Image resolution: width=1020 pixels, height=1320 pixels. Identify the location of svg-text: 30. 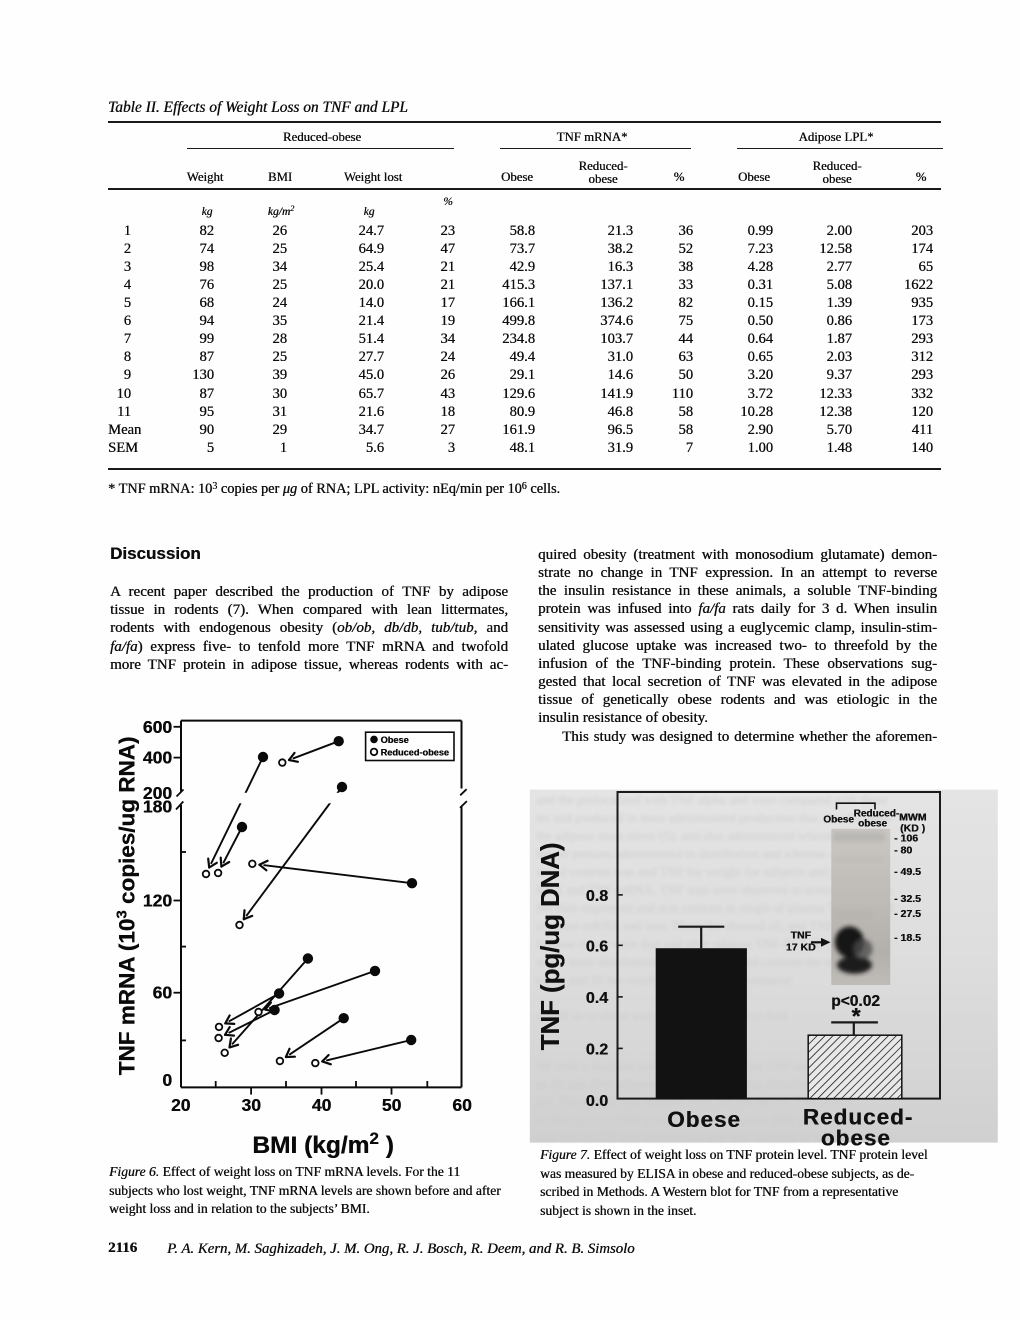
(251, 1105).